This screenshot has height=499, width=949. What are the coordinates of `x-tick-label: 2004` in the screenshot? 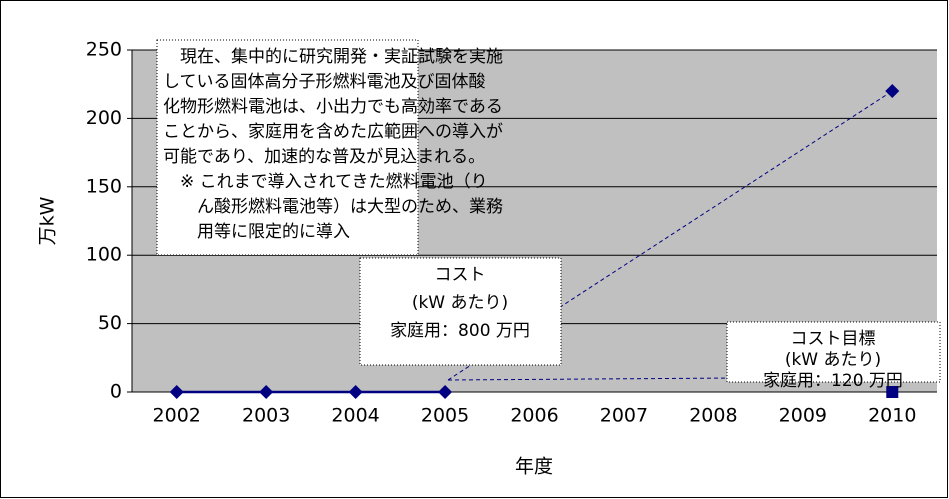 It's located at (355, 416).